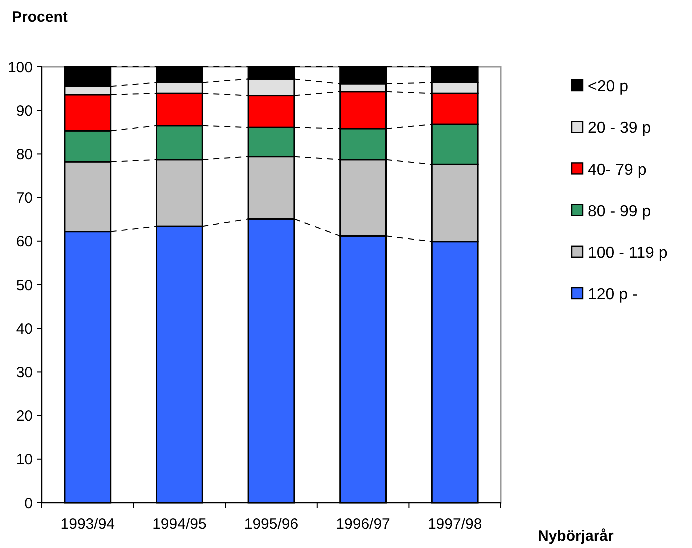 Image resolution: width=692 pixels, height=548 pixels. I want to click on legend-label: 120 p -, so click(613, 295).